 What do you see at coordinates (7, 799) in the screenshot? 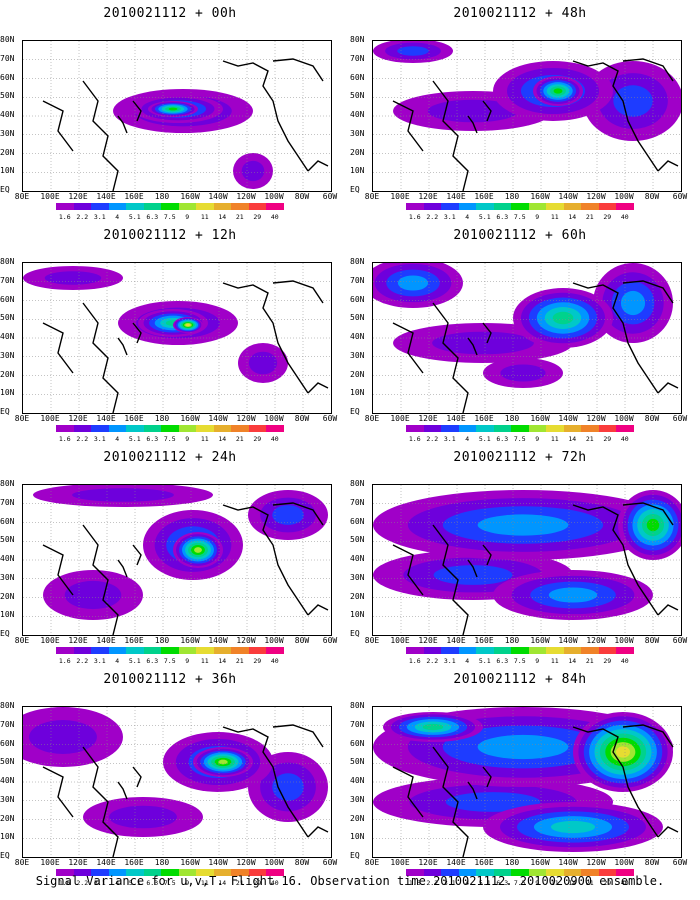
I see `latitude-label: 30N` at bounding box center [7, 799].